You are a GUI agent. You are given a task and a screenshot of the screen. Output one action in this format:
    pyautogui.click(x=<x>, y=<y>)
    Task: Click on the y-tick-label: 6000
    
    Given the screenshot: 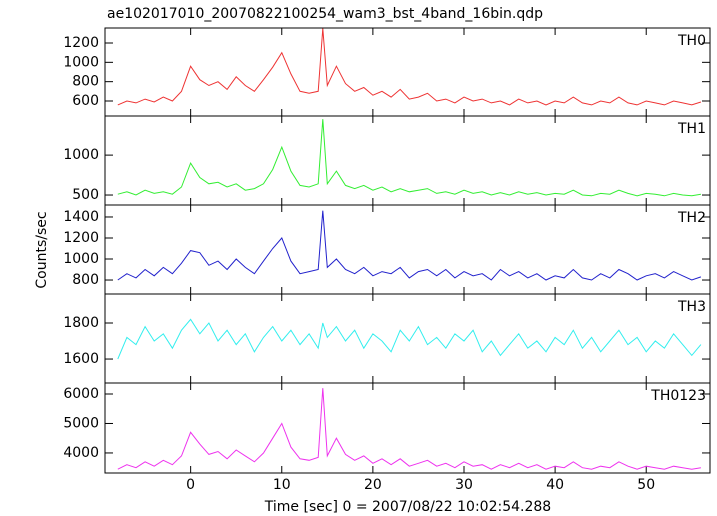 What is the action you would take?
    pyautogui.click(x=81, y=394)
    